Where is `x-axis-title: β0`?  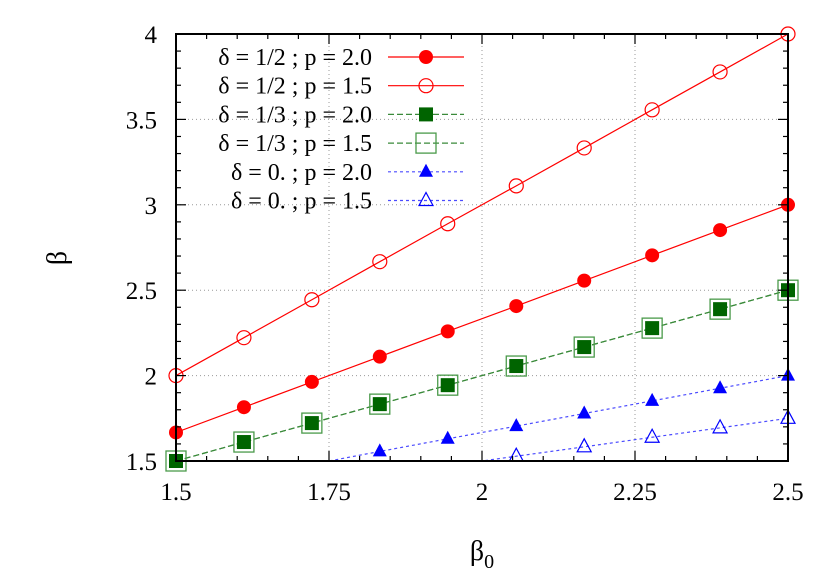
x-axis-title: β0 is located at coordinates (482, 554).